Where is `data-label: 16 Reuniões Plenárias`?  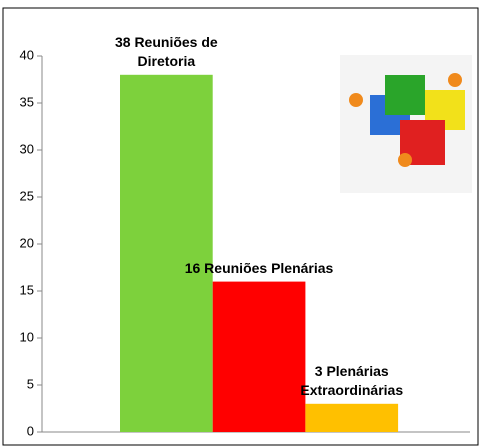 data-label: 16 Reuniões Plenárias is located at coordinates (259, 267).